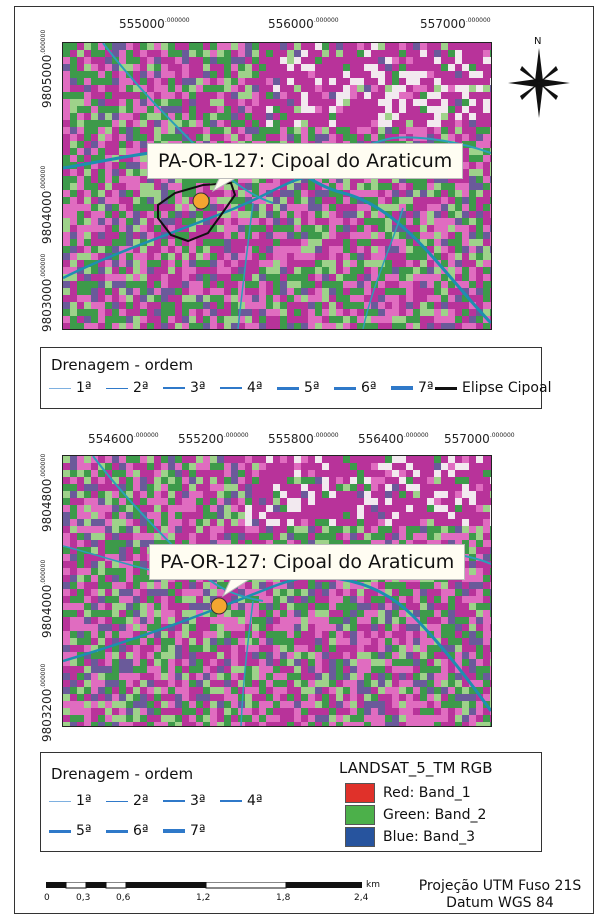 This screenshot has height=922, width=609. Describe the element at coordinates (47, 68) in the screenshot. I see `map1-ytick: 9805000.000000` at that location.